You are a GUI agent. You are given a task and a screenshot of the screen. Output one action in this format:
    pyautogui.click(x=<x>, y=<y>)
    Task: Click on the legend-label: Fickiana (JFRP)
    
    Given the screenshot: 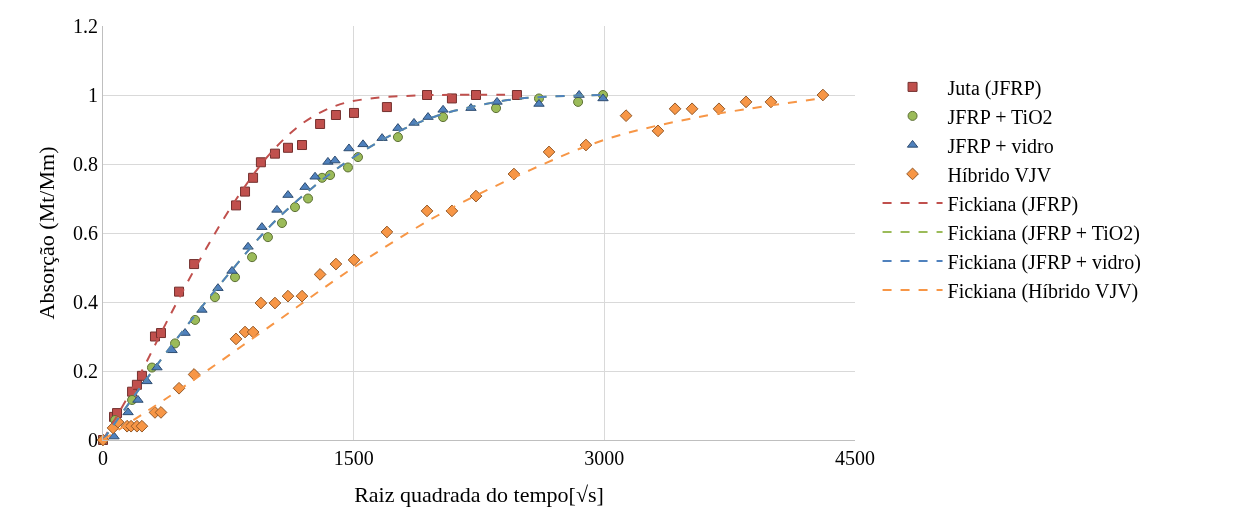 What is the action you would take?
    pyautogui.click(x=1013, y=204)
    